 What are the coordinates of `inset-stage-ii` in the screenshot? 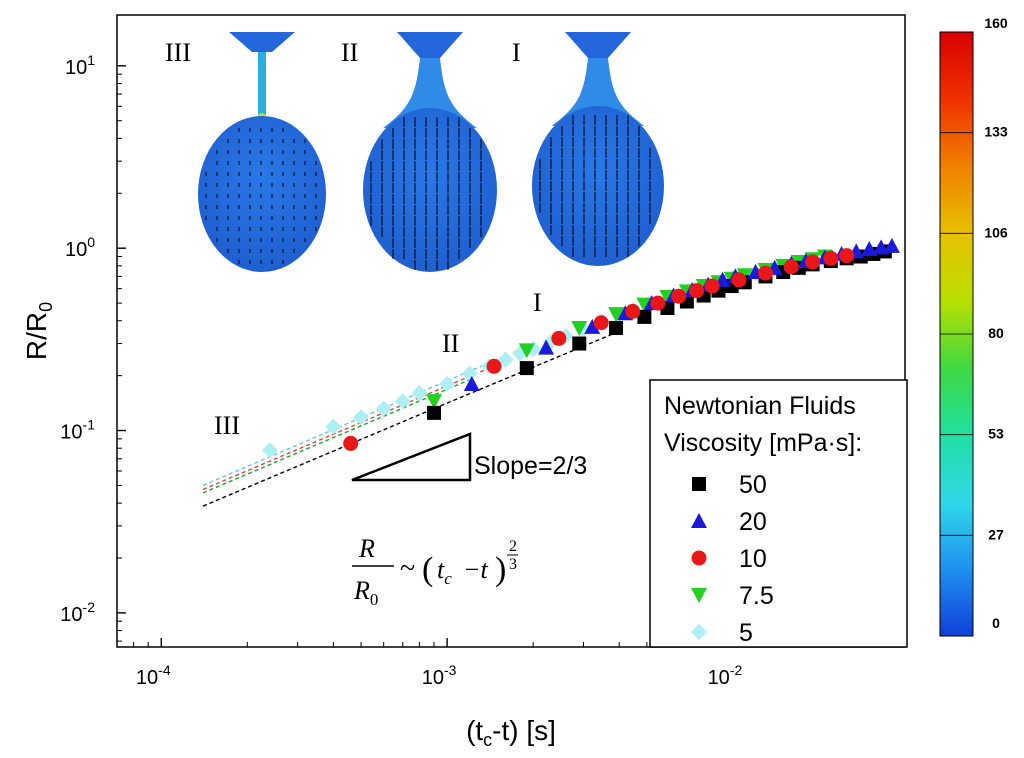 It's located at (430, 152).